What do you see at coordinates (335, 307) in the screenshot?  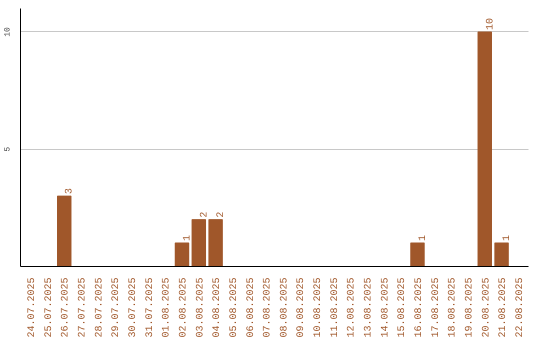 I see `x-tick-label: 11.08.2025` at bounding box center [335, 307].